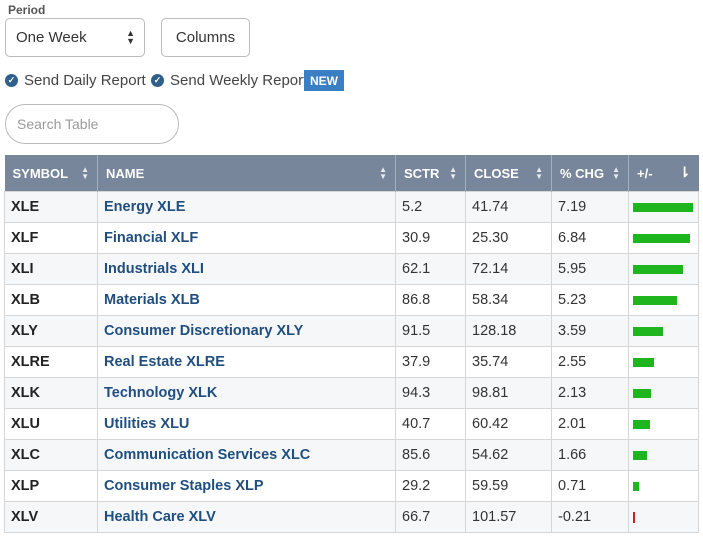 This screenshot has height=546, width=703. I want to click on table-row: XLP Consumer Staples XLP 29.2 59.59 0.71, so click(351, 486).